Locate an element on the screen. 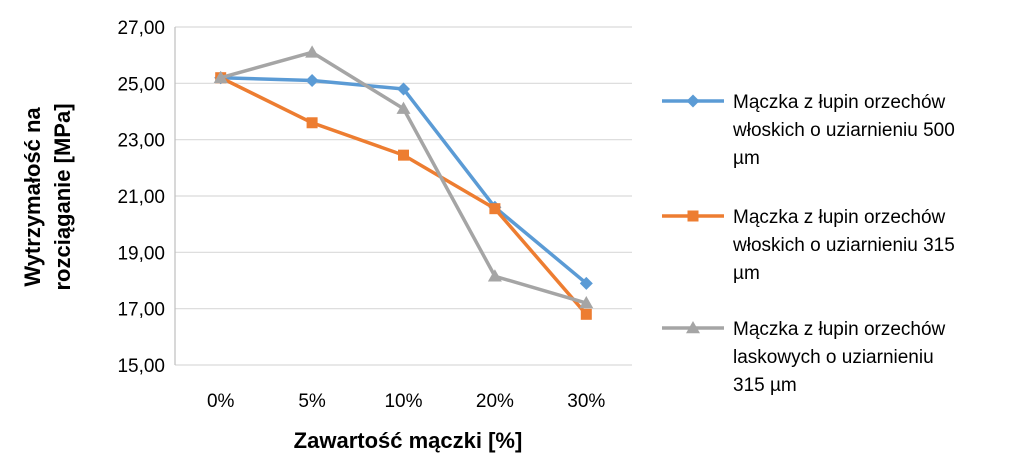 This screenshot has width=1019, height=455. y-tick-label: 17,00 is located at coordinates (141, 310).